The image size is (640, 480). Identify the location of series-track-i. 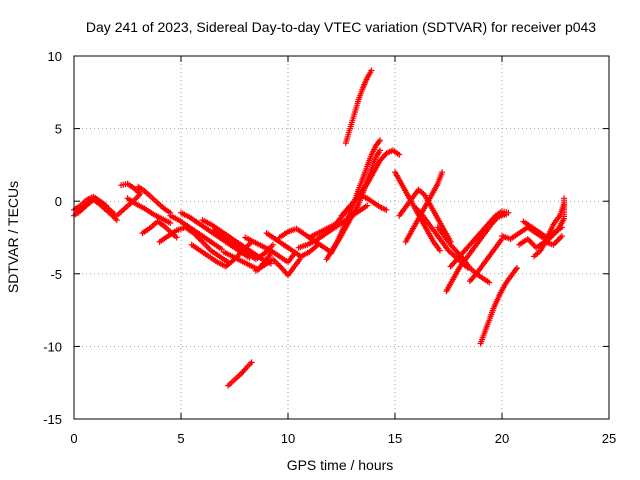
(196, 232).